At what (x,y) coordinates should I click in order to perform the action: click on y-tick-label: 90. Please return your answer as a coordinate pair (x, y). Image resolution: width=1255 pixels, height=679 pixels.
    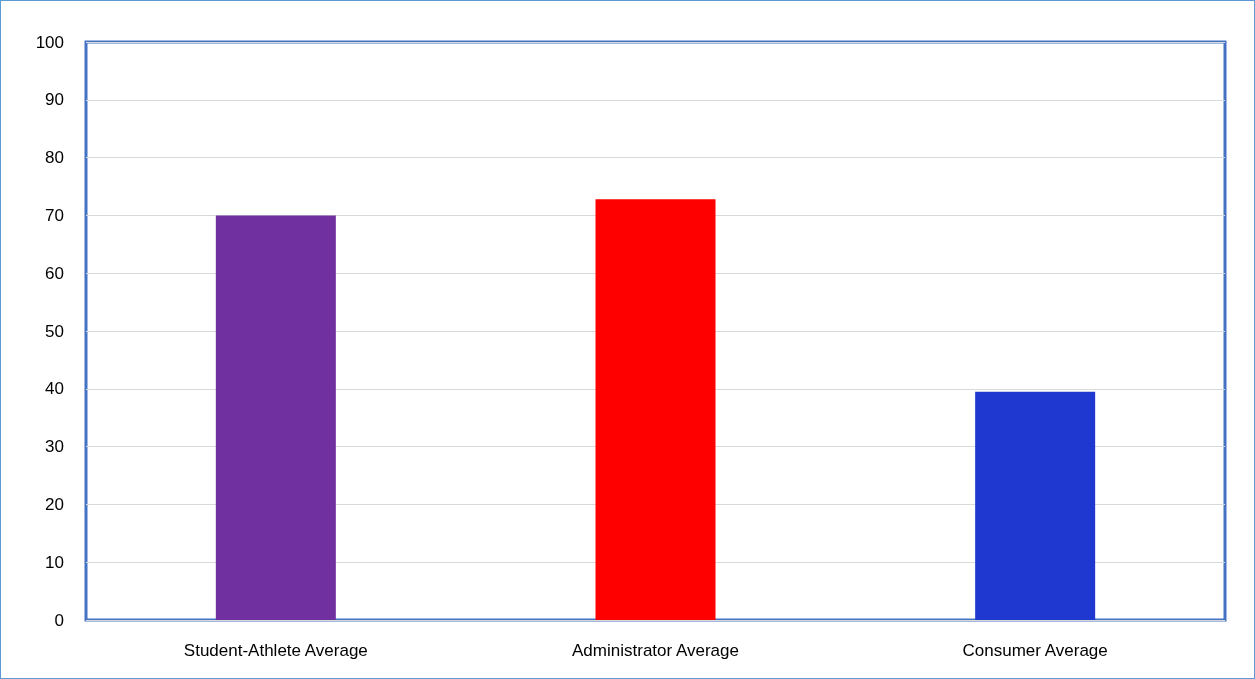
    Looking at the image, I should click on (54, 100).